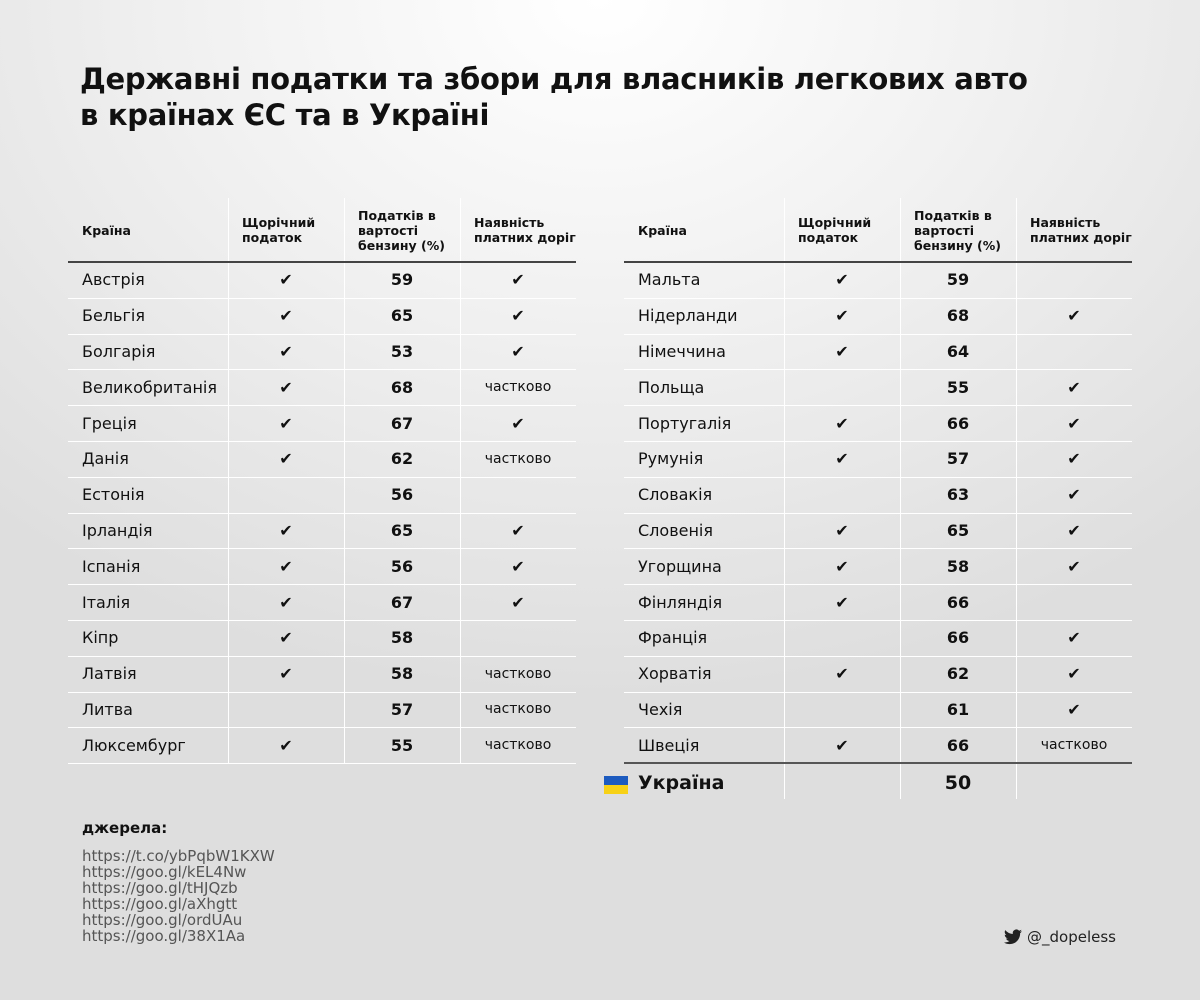  I want to click on table-cell: Австрія, so click(113, 280).